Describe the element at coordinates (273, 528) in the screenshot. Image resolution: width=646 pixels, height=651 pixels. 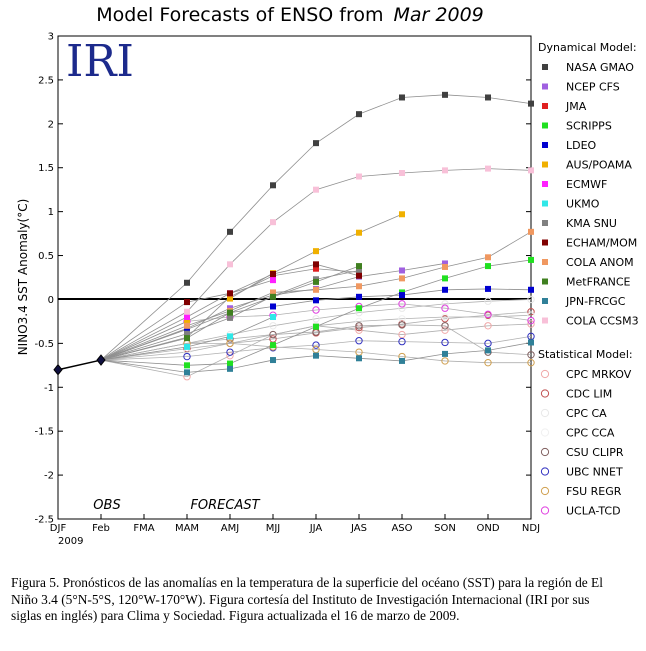
I see `x-tick-label: MJJ` at that location.